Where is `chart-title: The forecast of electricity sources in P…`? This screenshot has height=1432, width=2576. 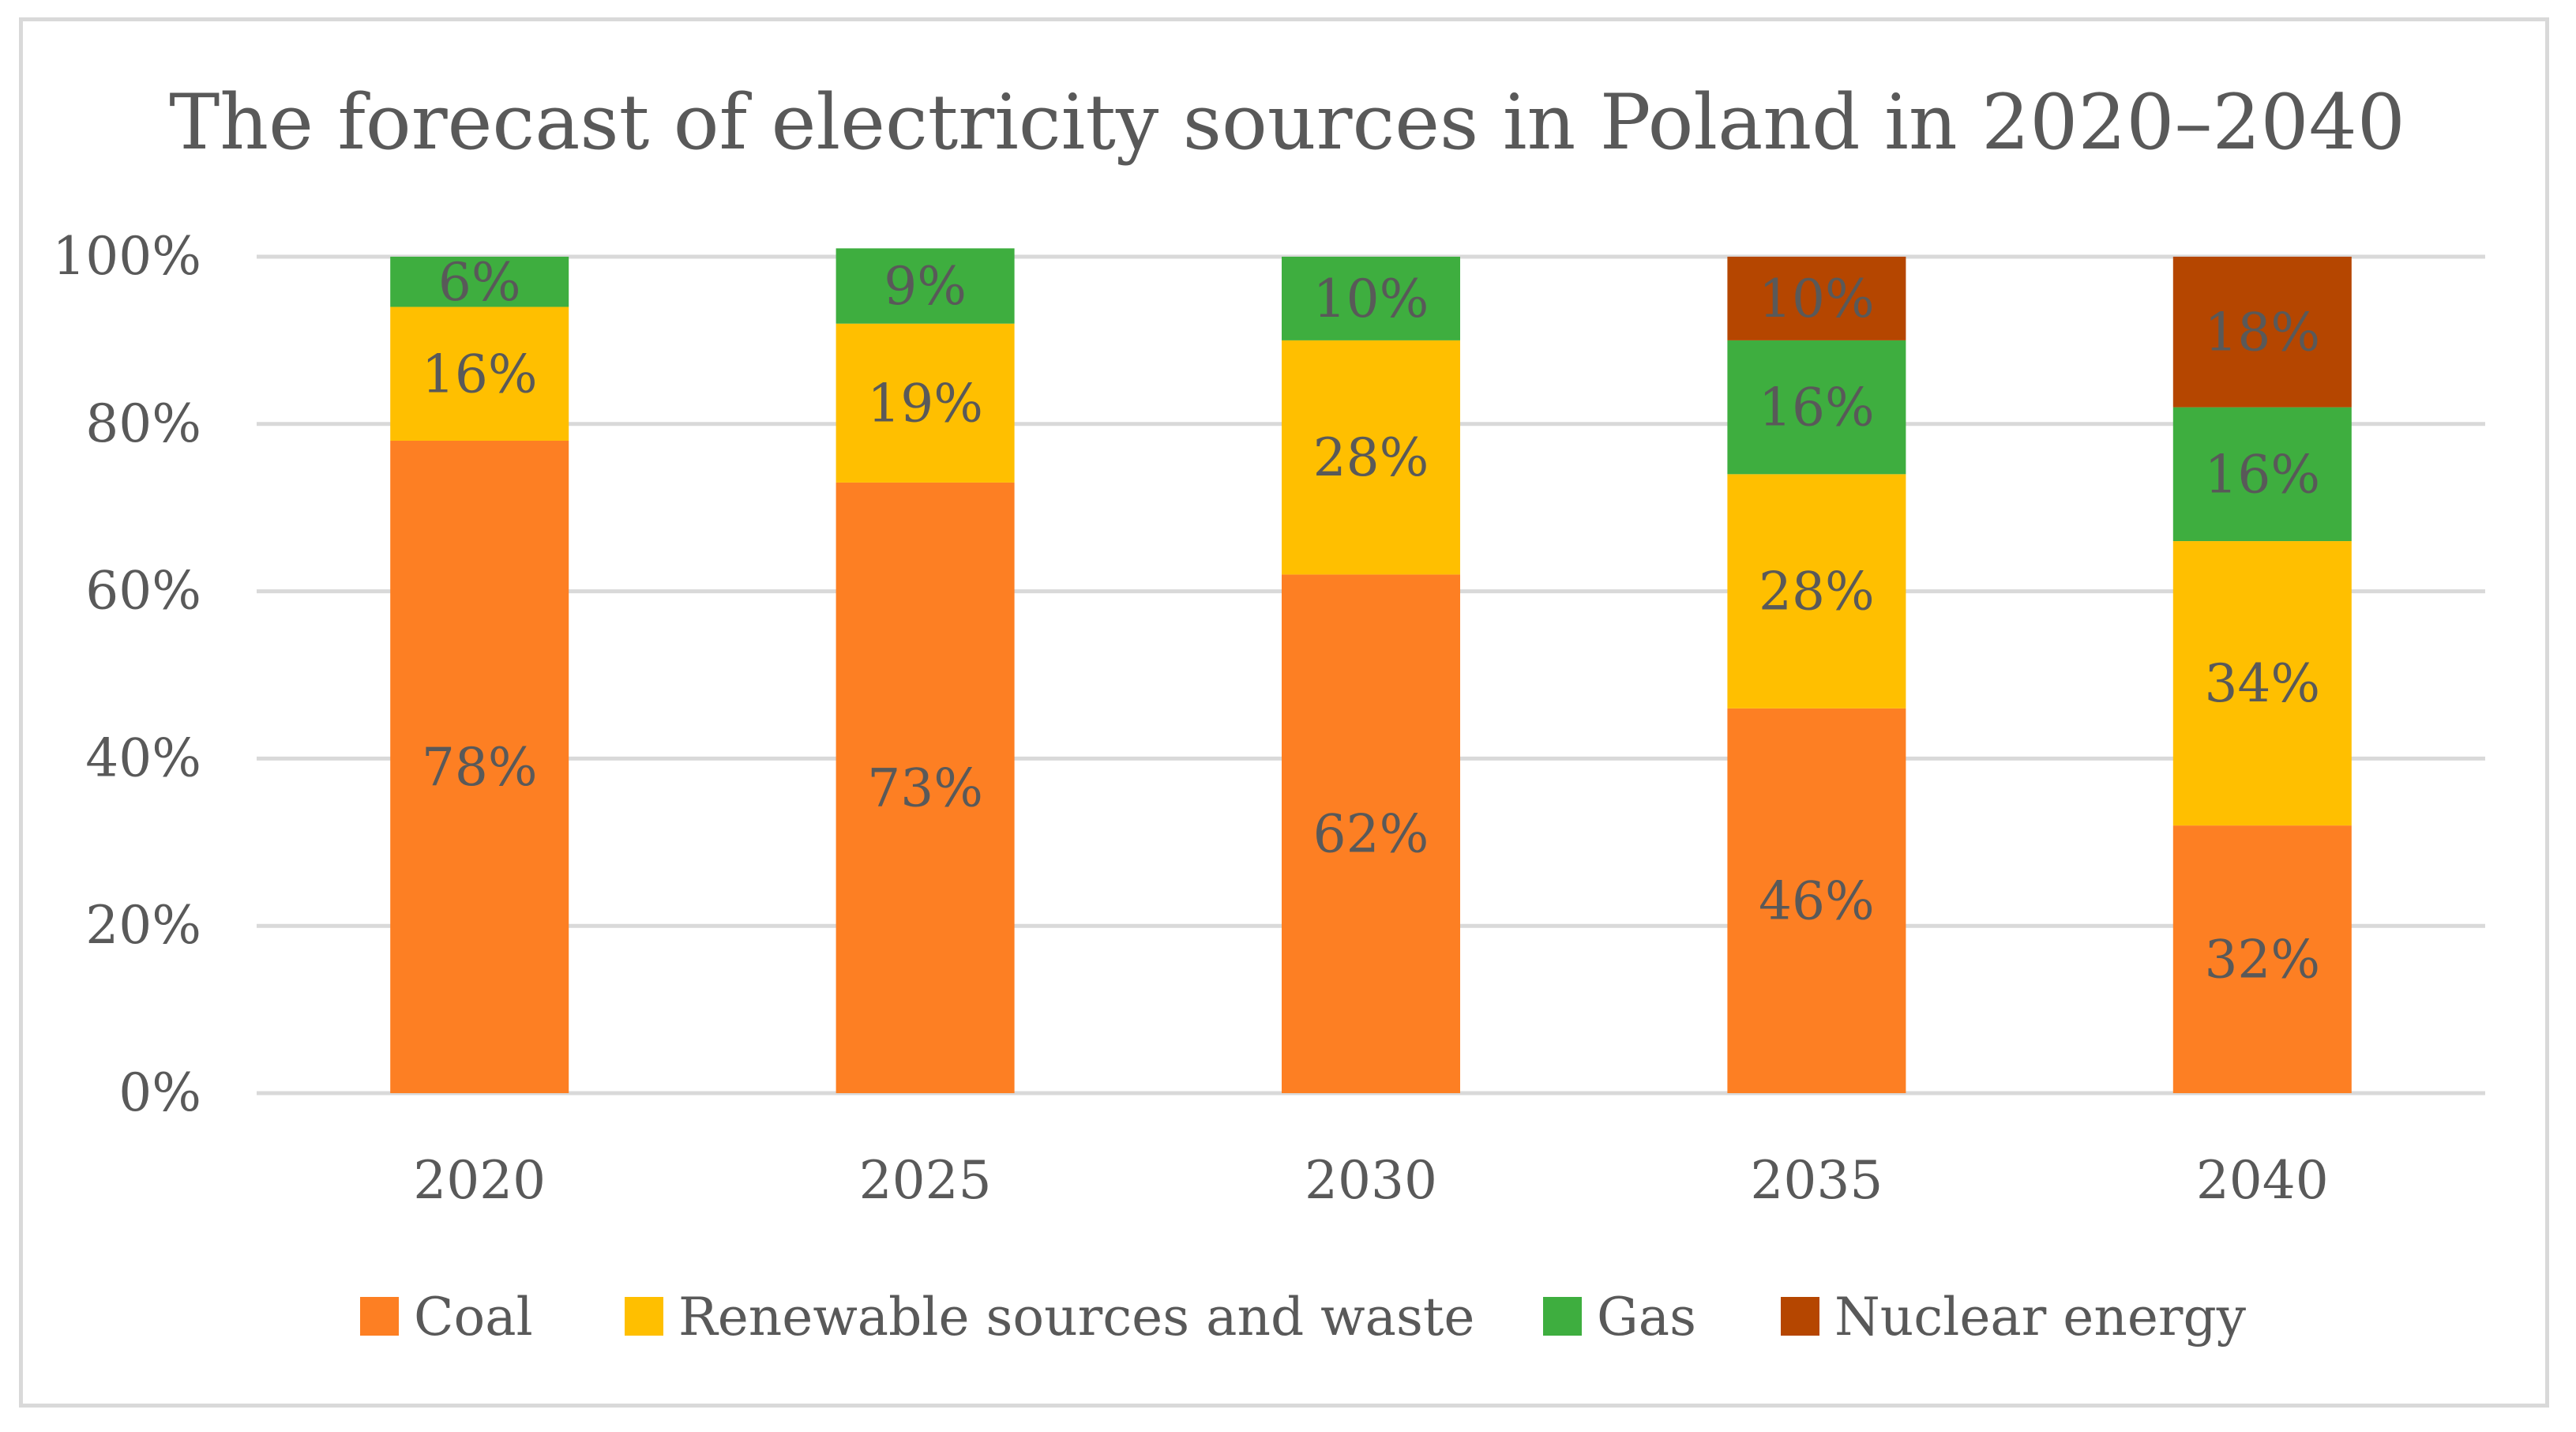
chart-title: The forecast of electricity sources in P… is located at coordinates (1287, 122).